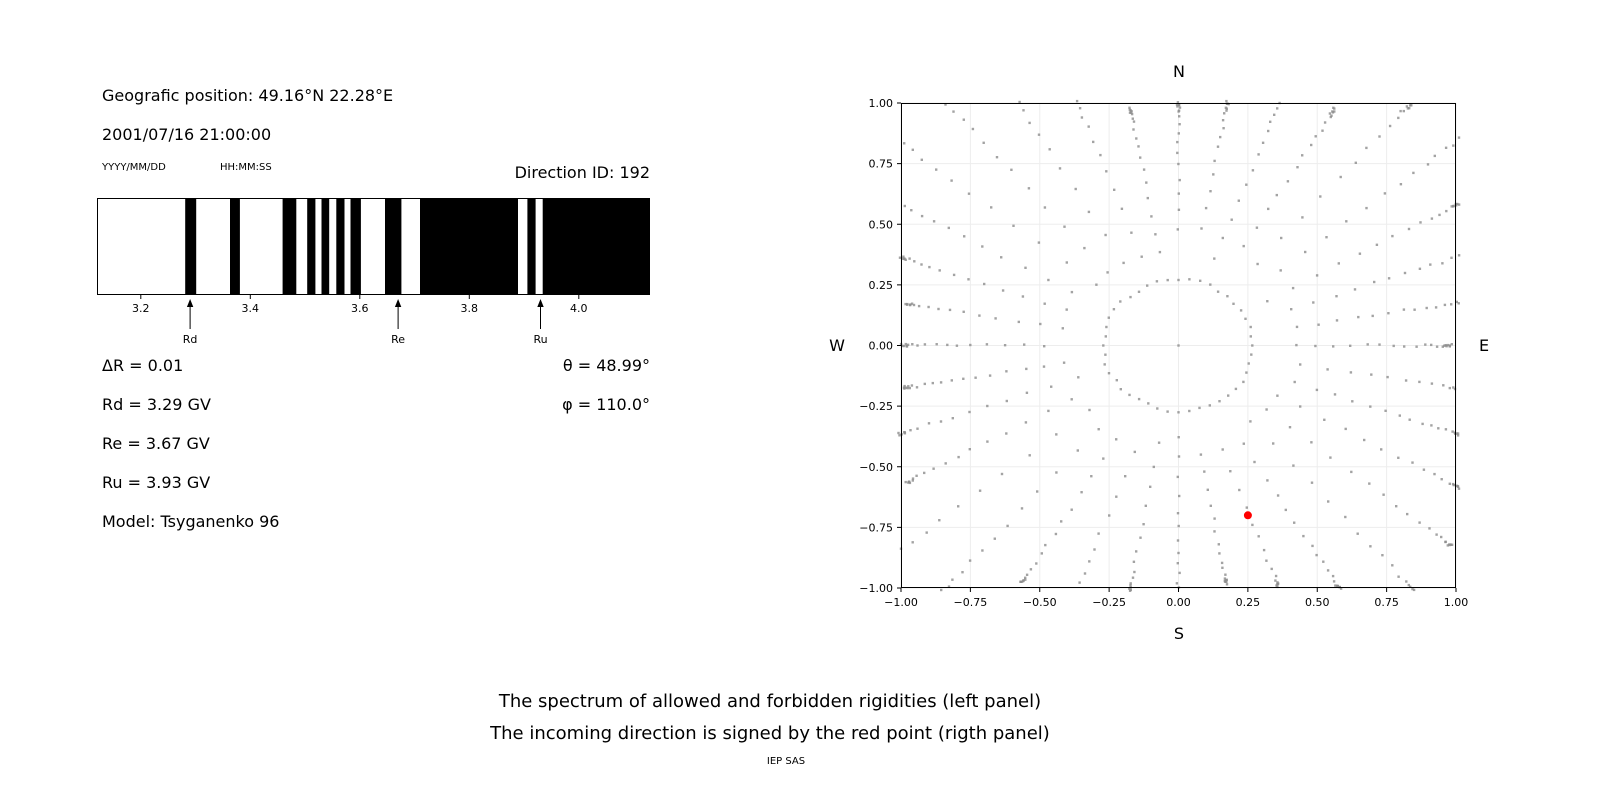  Describe the element at coordinates (540, 339) in the screenshot. I see `svg-text: Ru` at that location.